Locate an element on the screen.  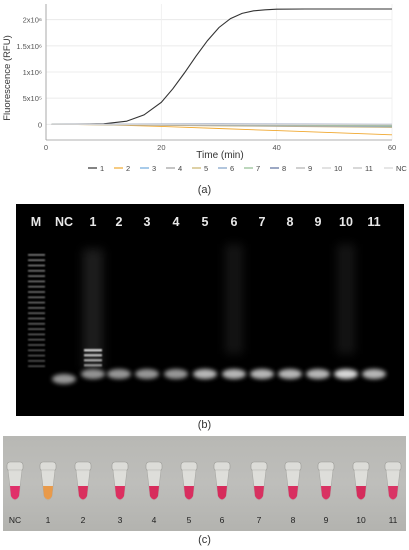
legend-label-NC: NC is located at coordinates (401, 168).